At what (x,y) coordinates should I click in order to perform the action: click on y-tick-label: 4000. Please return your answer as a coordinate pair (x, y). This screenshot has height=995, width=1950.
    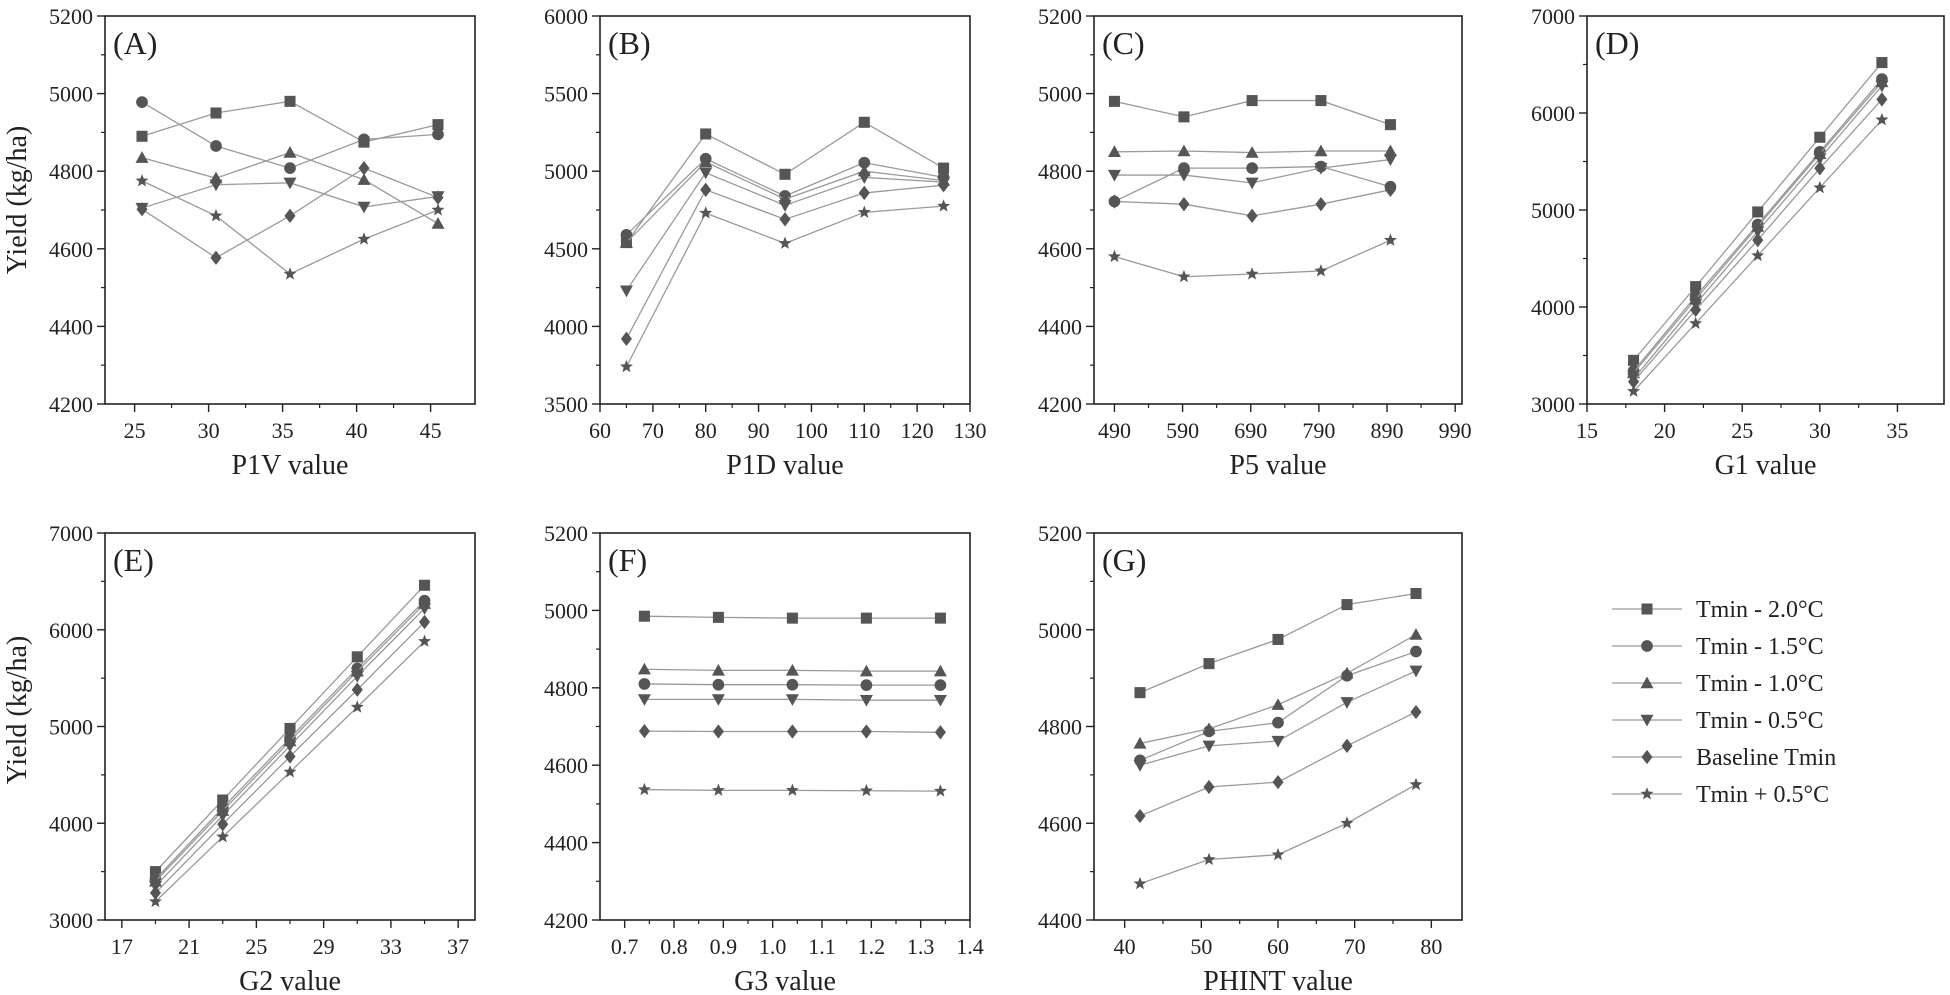
    Looking at the image, I should click on (1553, 307).